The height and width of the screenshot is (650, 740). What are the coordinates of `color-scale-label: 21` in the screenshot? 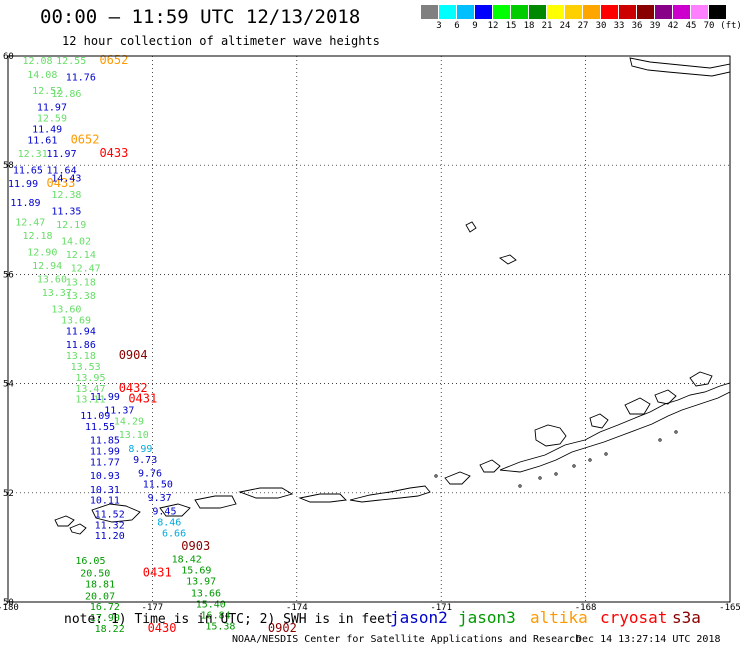 It's located at (547, 26).